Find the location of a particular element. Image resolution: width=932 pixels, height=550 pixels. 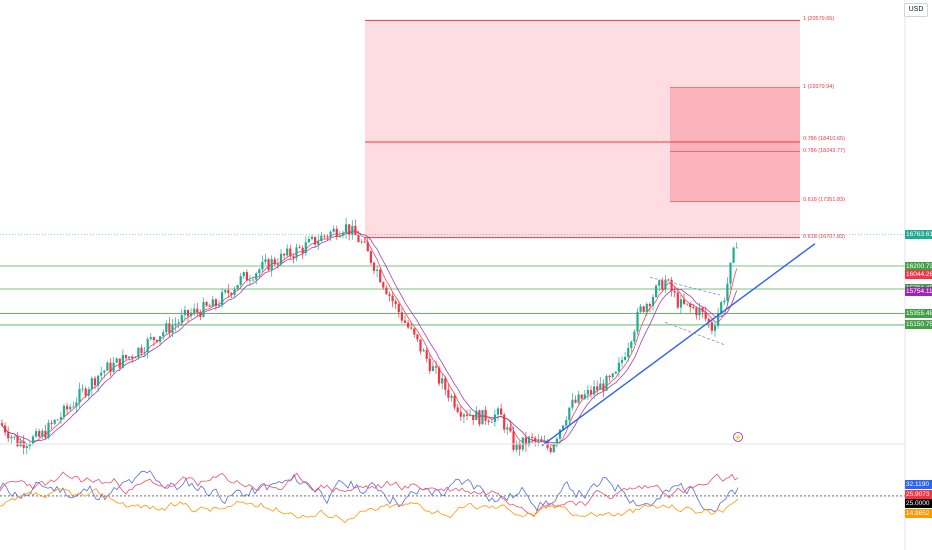

price-label: 16763.61 is located at coordinates (918, 234).